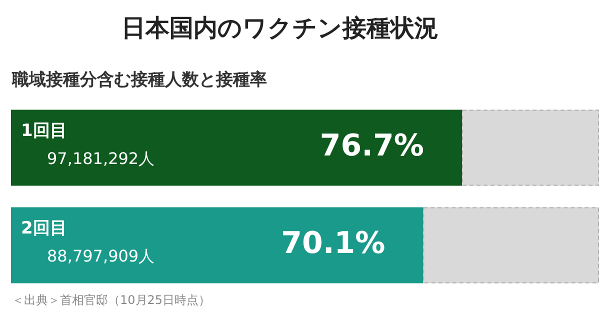 The image size is (609, 321). What do you see at coordinates (44, 228) in the screenshot?
I see `y-tick-label: 2回目` at bounding box center [44, 228].